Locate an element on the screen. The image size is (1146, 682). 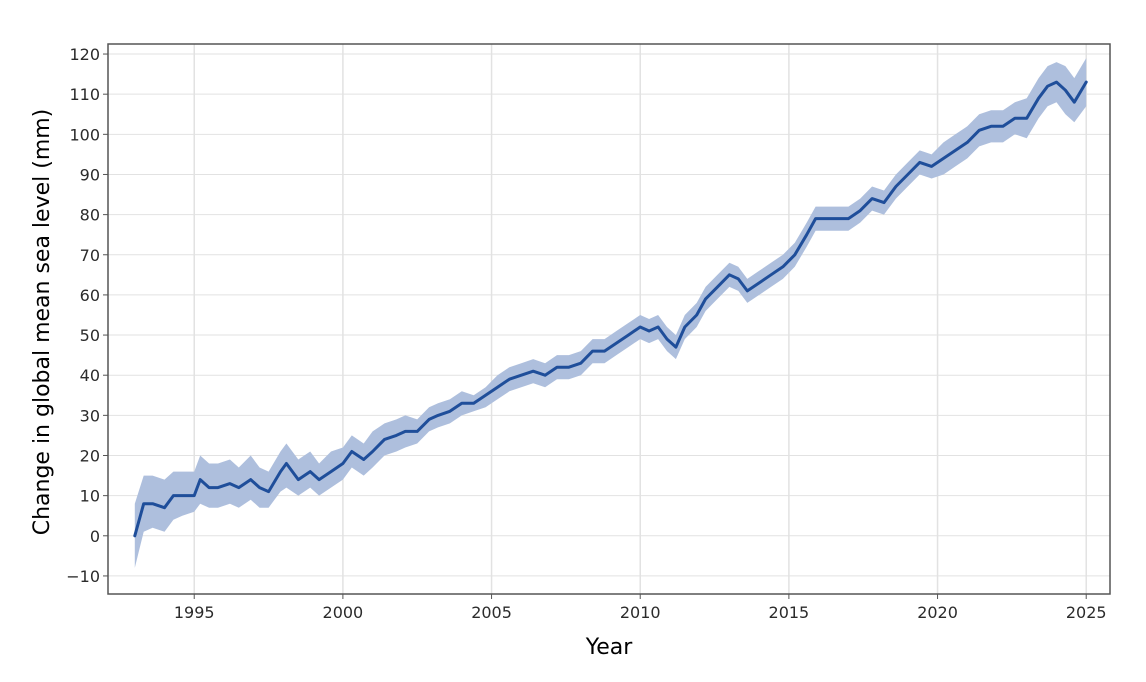
x-tick-label: 2020 is located at coordinates (937, 612).